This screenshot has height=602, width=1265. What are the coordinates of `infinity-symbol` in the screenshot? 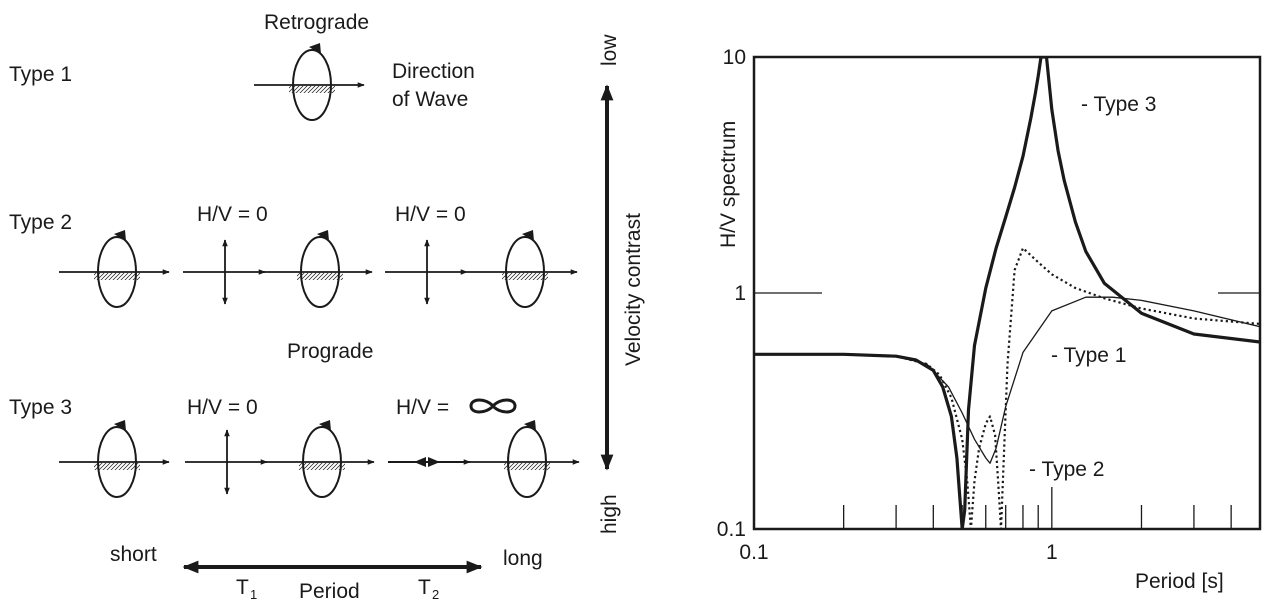 It's located at (493, 406).